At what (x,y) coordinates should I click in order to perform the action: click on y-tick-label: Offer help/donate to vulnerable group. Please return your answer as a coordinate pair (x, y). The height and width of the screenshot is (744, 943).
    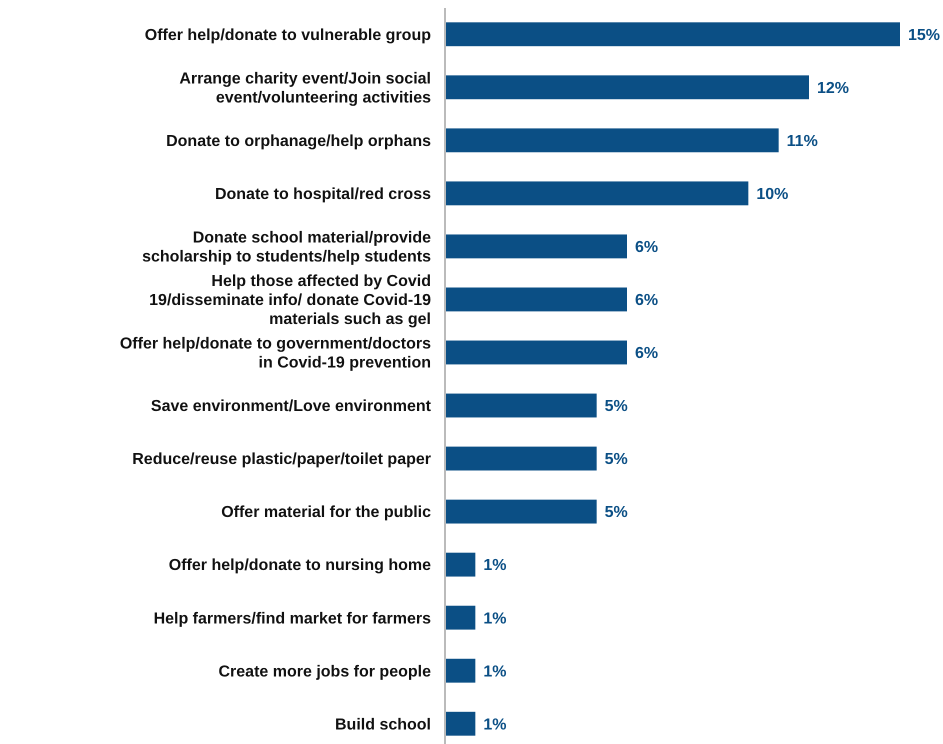
    Looking at the image, I should click on (288, 35).